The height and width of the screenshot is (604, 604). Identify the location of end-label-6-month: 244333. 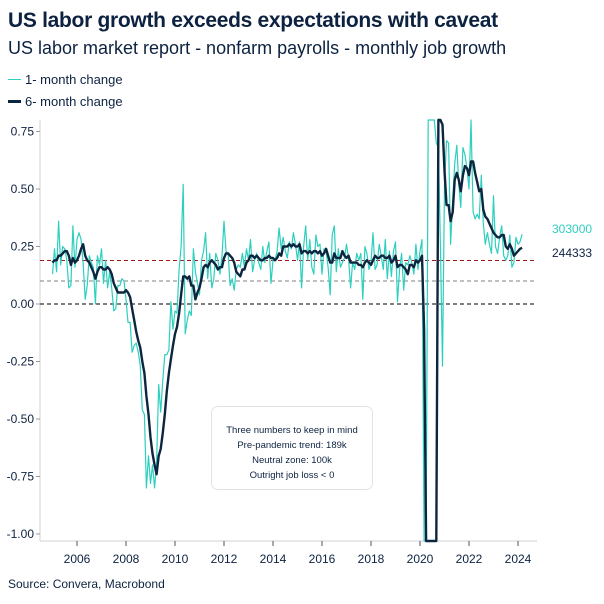
(572, 253).